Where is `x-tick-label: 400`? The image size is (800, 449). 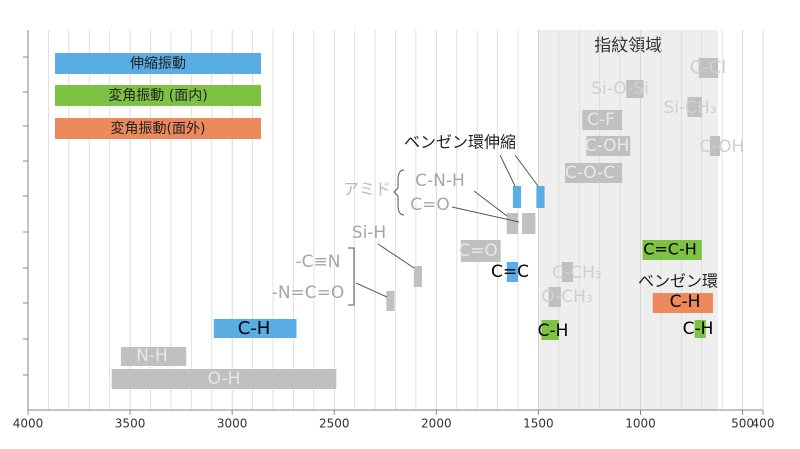 x-tick-label: 400 is located at coordinates (763, 424).